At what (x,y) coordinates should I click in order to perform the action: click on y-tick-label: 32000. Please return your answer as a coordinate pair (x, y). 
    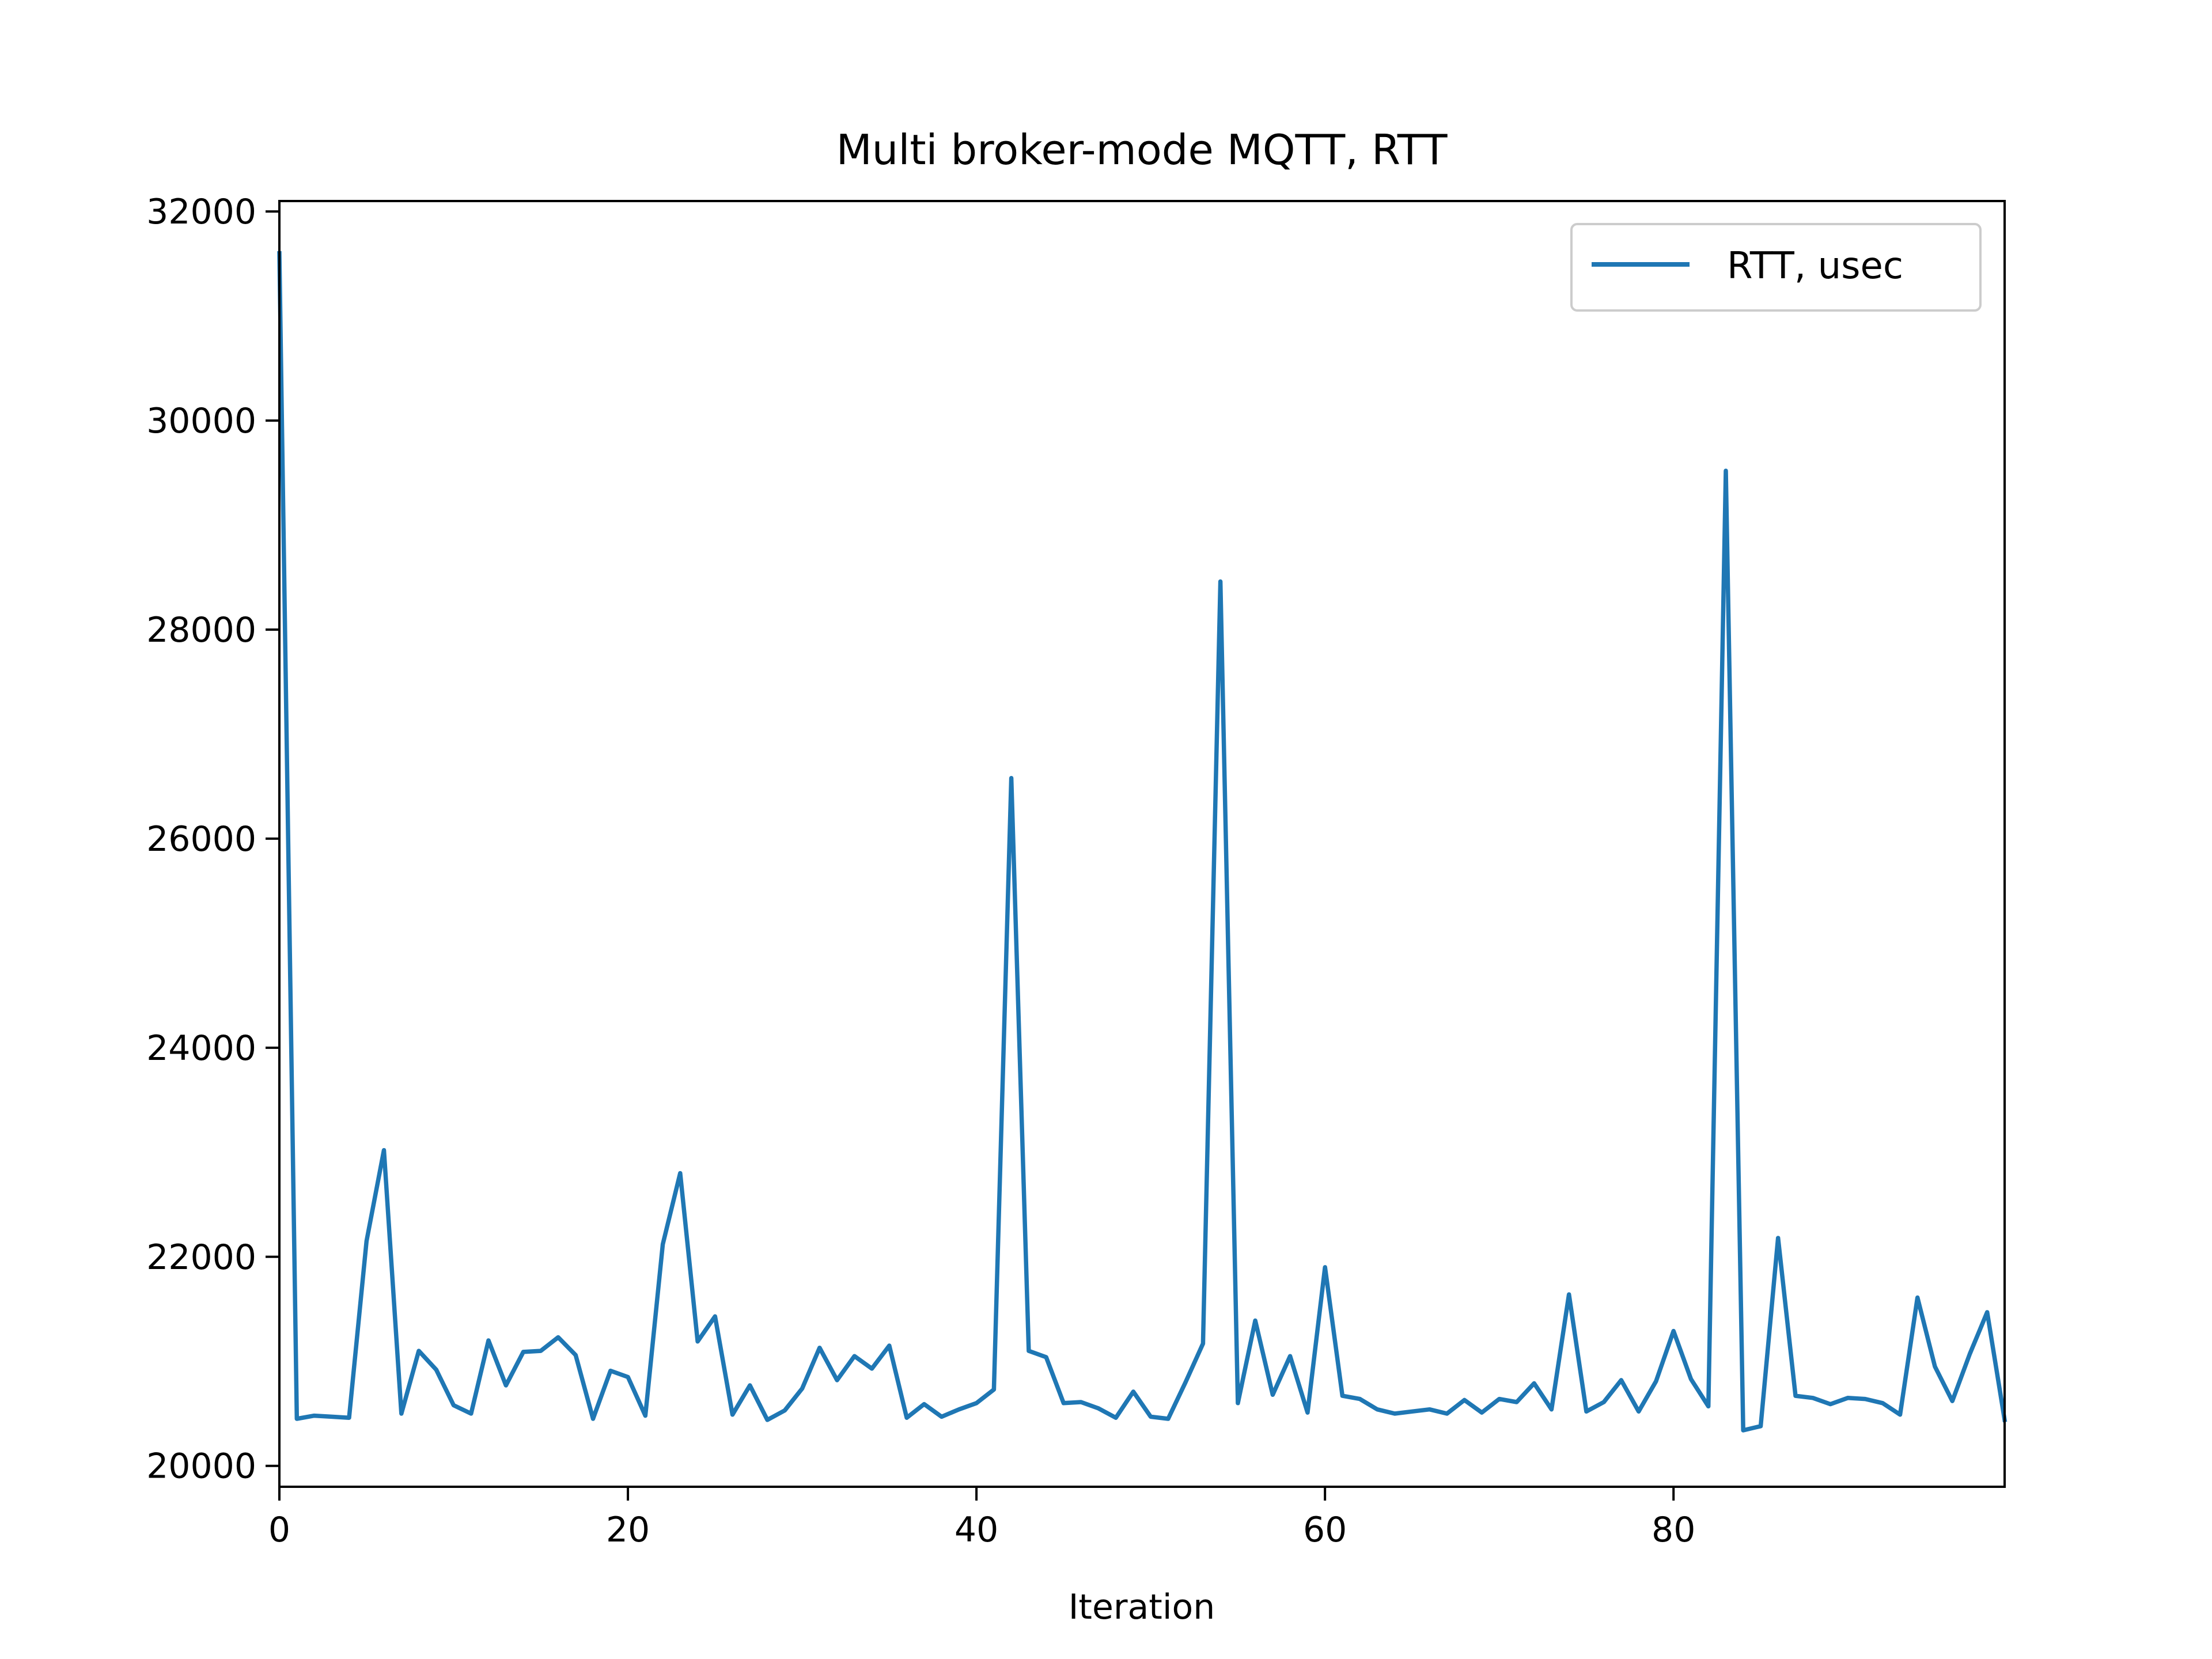
    Looking at the image, I should click on (201, 212).